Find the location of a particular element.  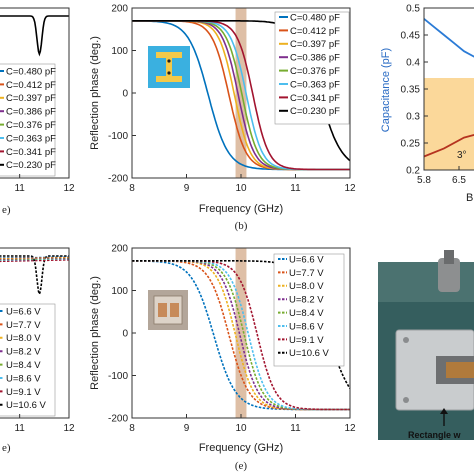

chart-right-top-ylabel: Capacitance (pF) is located at coordinates (386, 90).